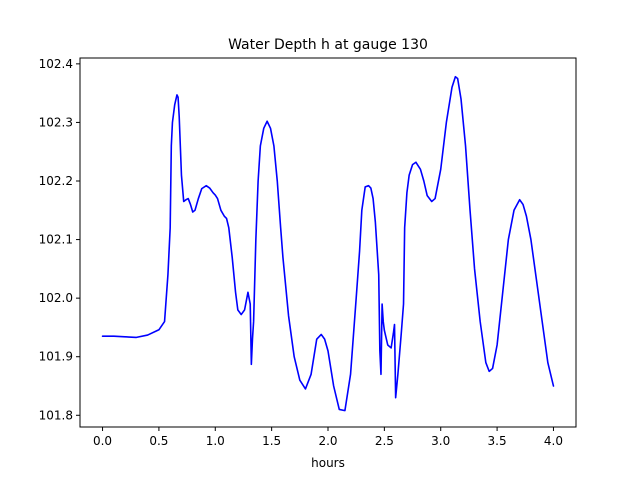 The width and height of the screenshot is (640, 485). What do you see at coordinates (56, 298) in the screenshot?
I see `y-tick-label: 102.0` at bounding box center [56, 298].